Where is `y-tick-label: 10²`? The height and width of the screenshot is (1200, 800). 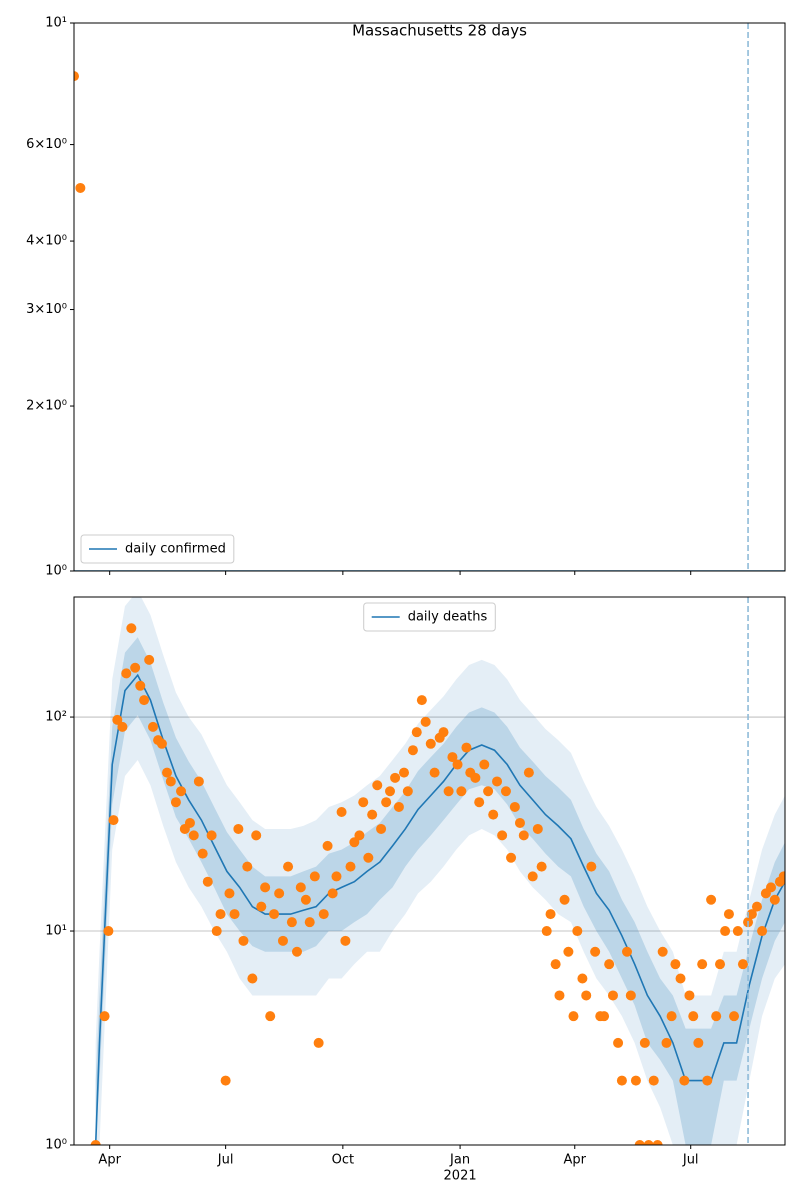 y-tick-label: 10² is located at coordinates (56, 717).